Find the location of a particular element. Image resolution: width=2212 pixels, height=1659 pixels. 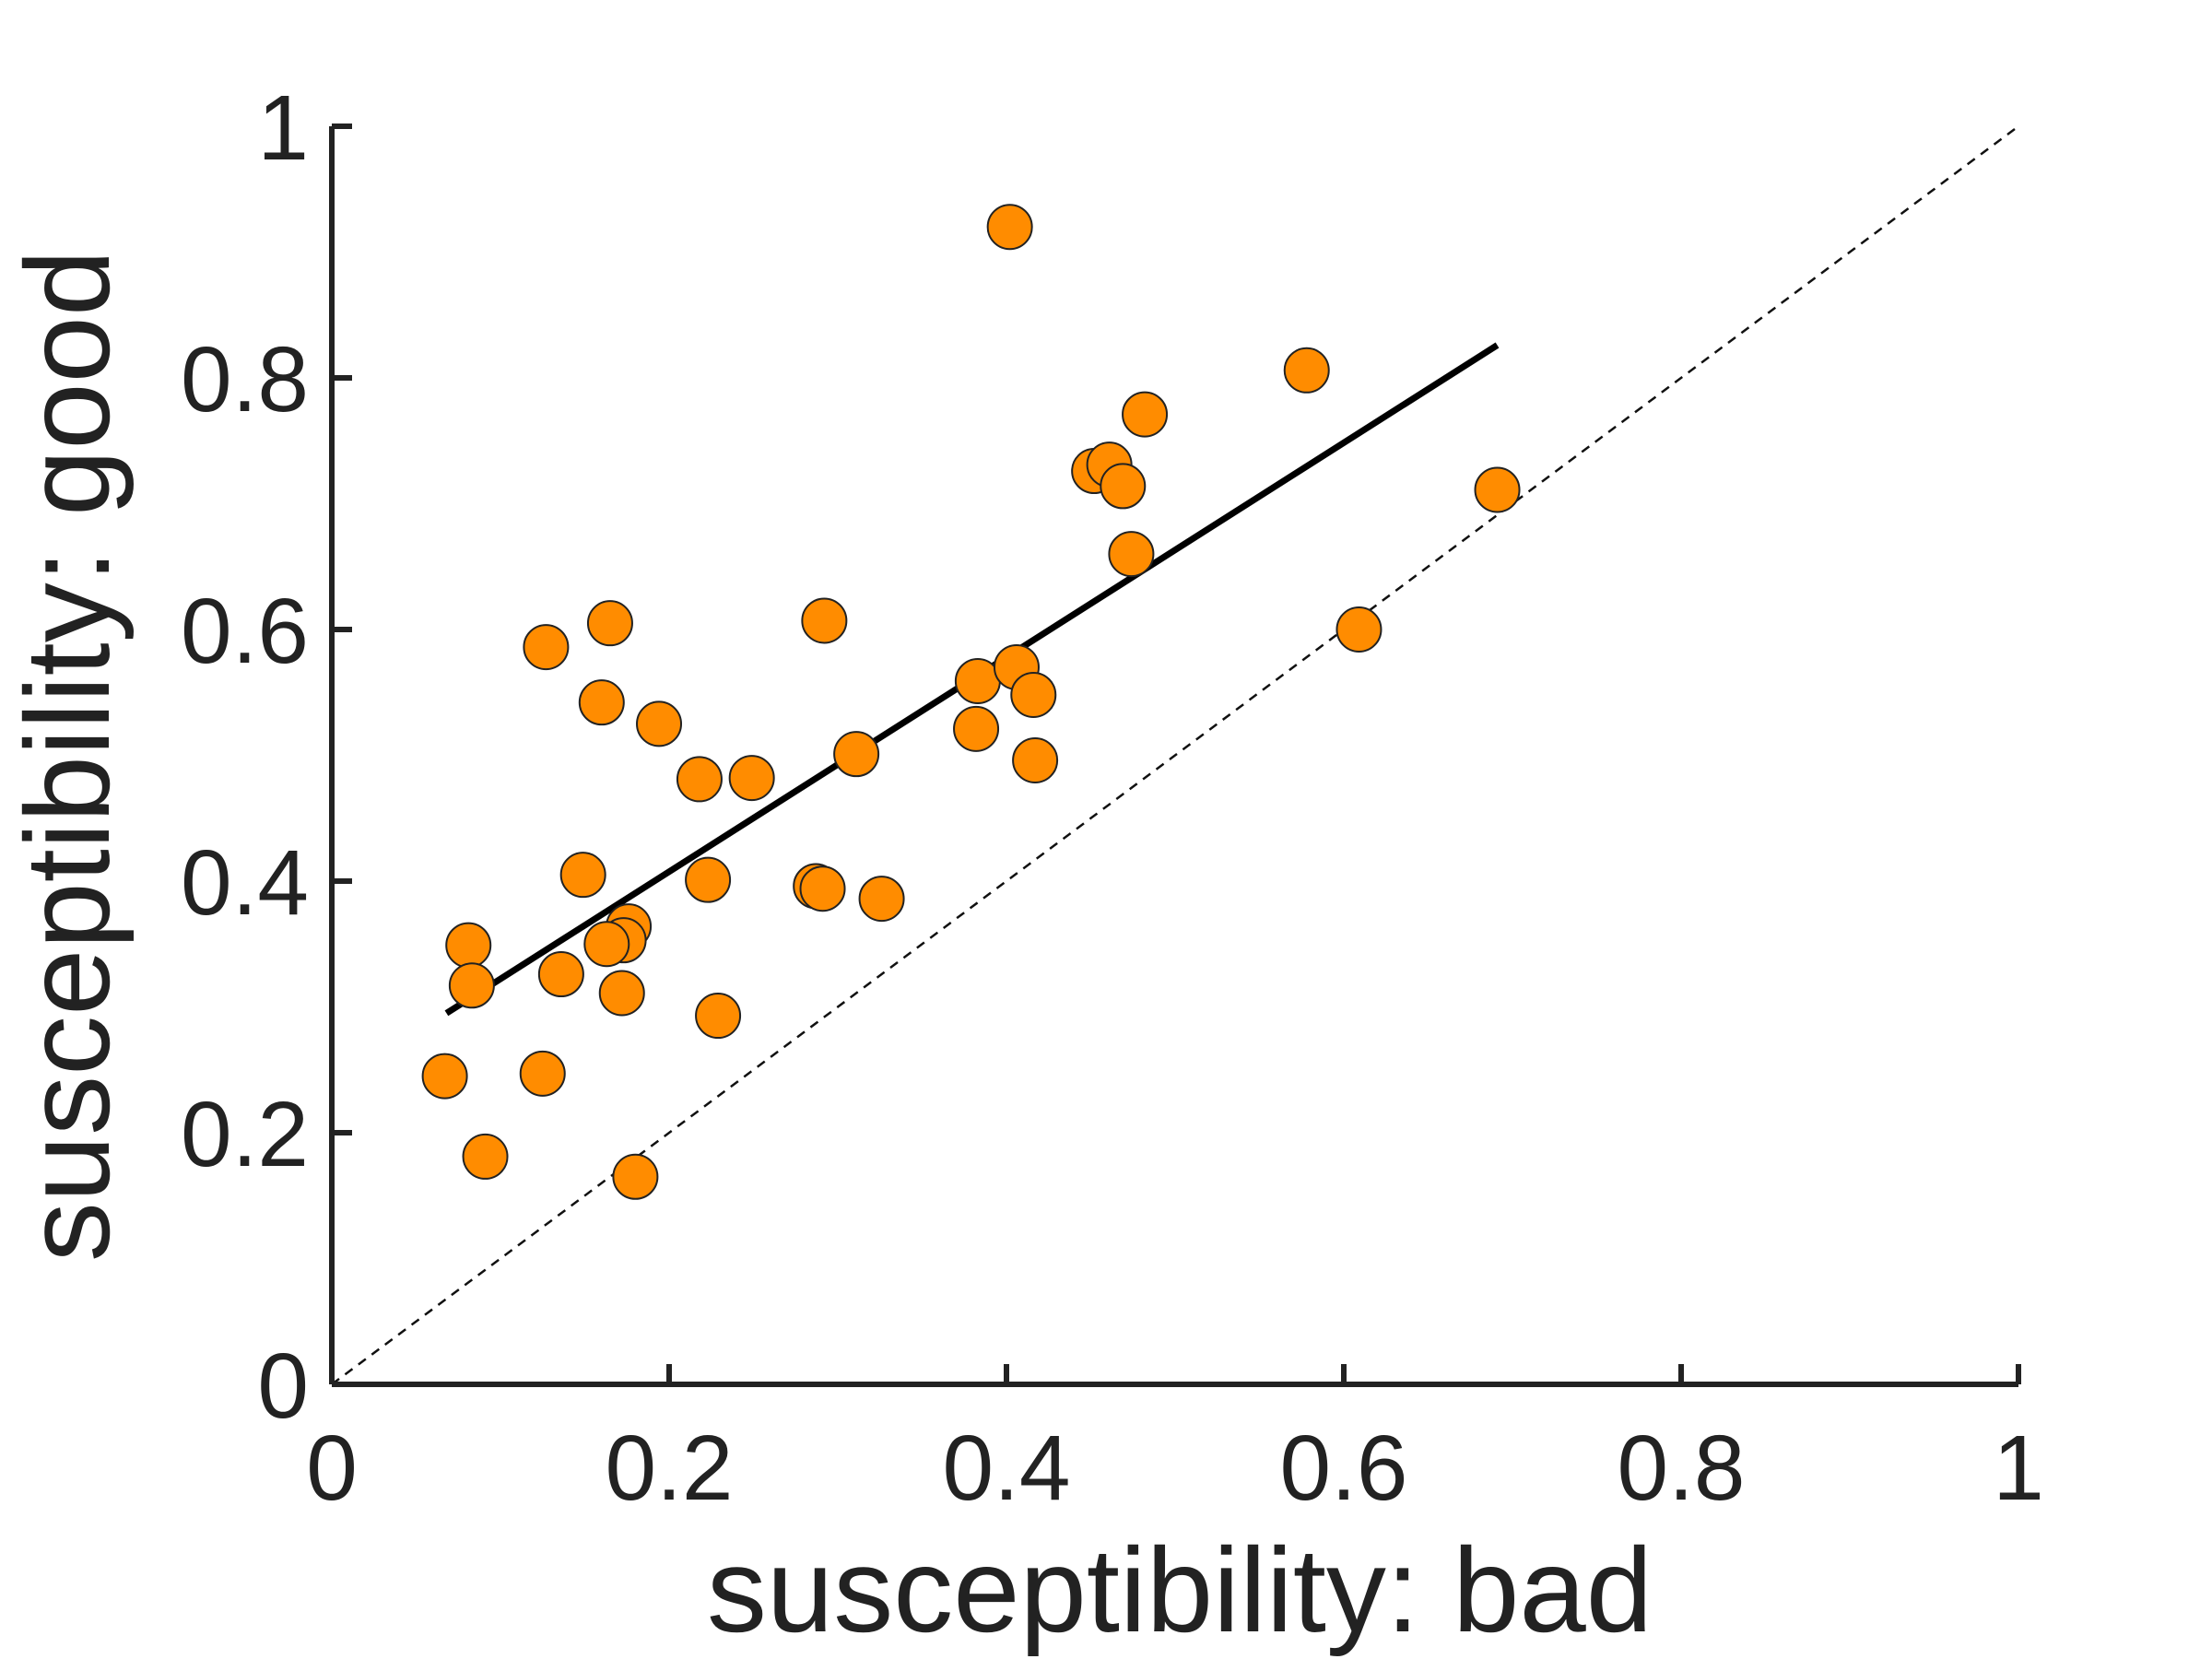

y-tick-label: 0.4 is located at coordinates (245, 883).